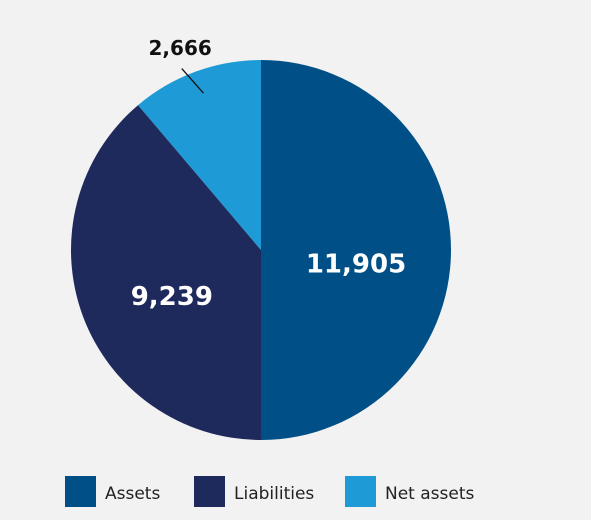 The height and width of the screenshot is (520, 591). What do you see at coordinates (172, 297) in the screenshot?
I see `value-label: 9,239` at bounding box center [172, 297].